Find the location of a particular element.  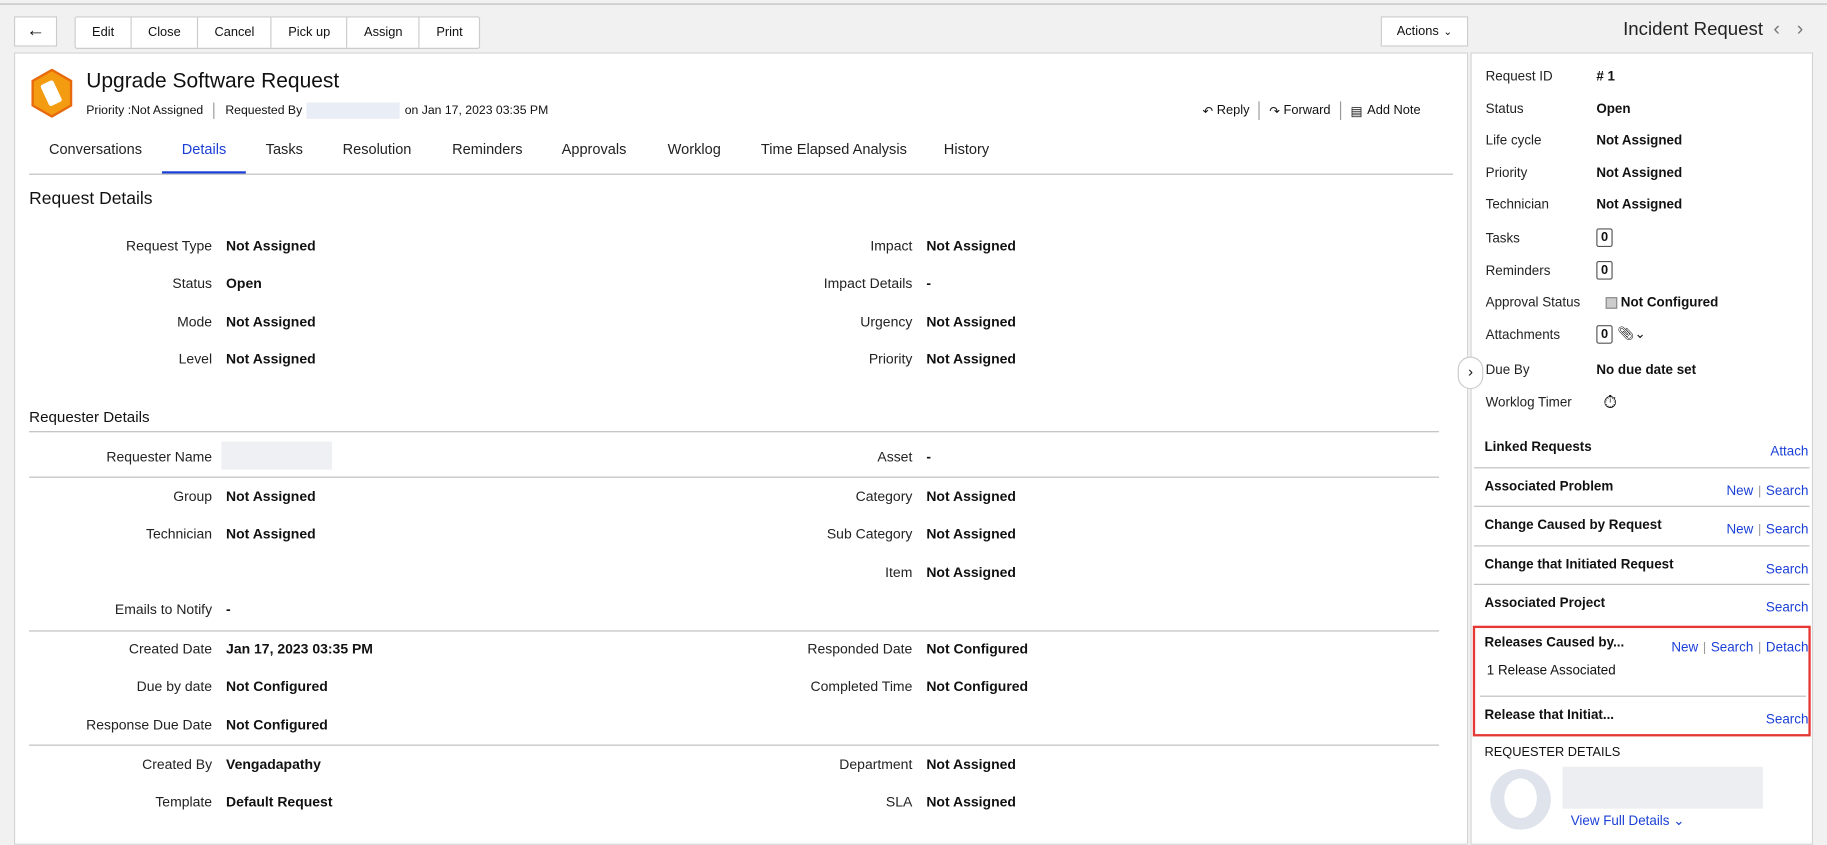

paperclip-icon: 📎︎⌄ is located at coordinates (1631, 334).